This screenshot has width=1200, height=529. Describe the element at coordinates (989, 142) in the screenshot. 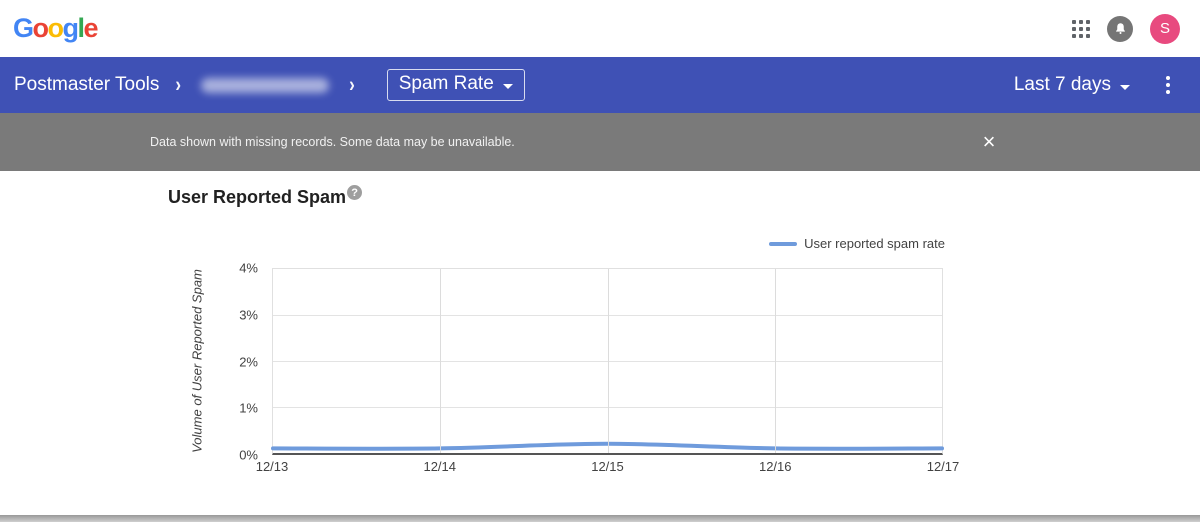

I see `close-icon: ×` at that location.